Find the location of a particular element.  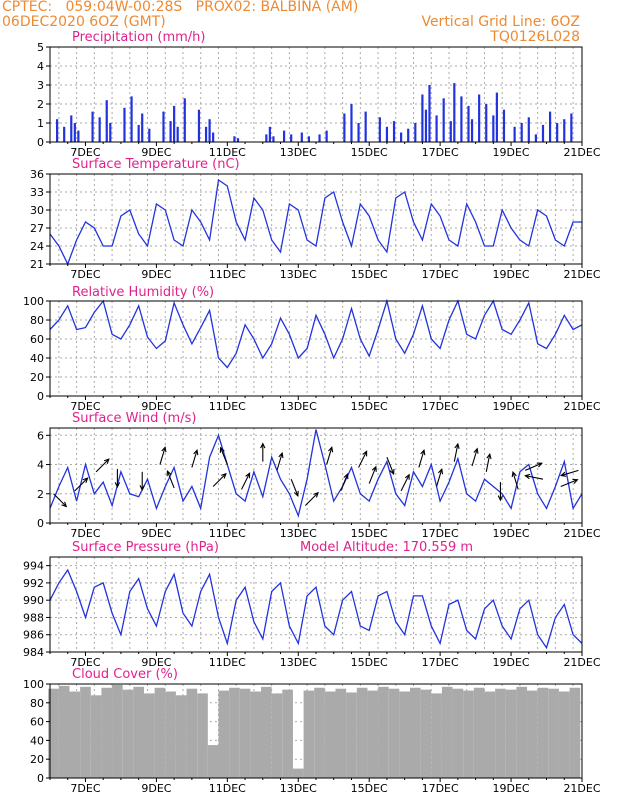

panel-title: Surface Pressure (hPa) is located at coordinates (145, 547).